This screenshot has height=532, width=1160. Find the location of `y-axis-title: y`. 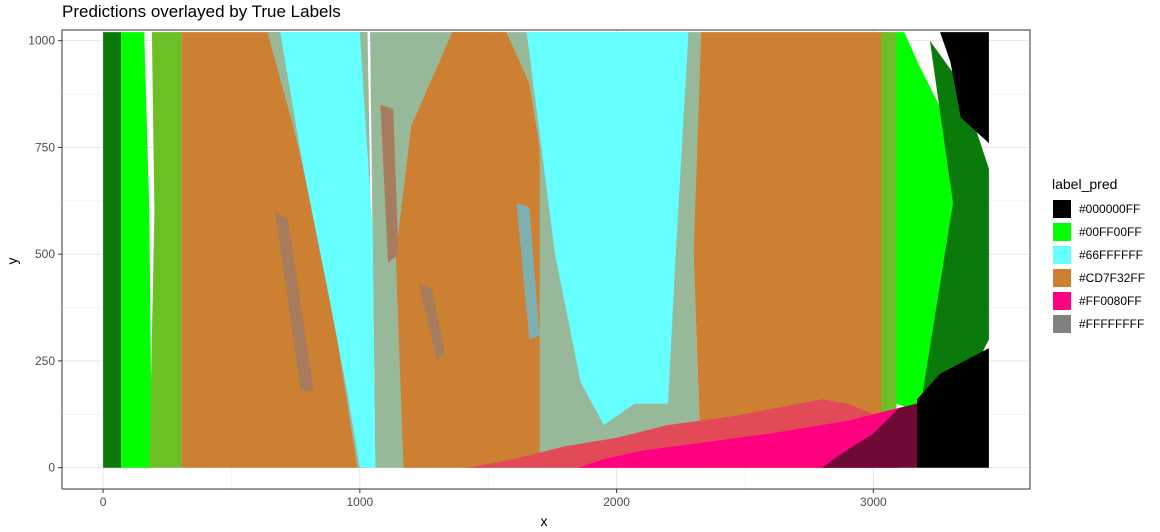

y-axis-title: y is located at coordinates (12, 261).